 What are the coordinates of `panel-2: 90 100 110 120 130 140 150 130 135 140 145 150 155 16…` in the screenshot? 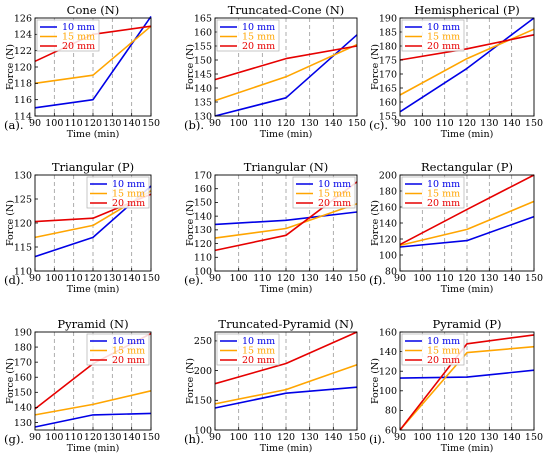 It's located at (275, 71).